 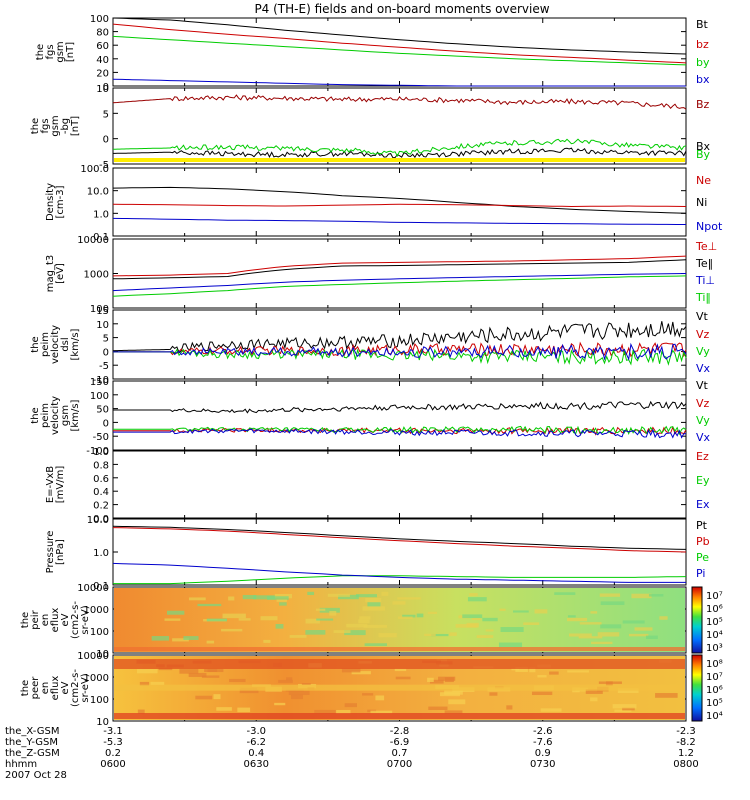 I want to click on y-axis-label: Density, so click(x=50, y=202).